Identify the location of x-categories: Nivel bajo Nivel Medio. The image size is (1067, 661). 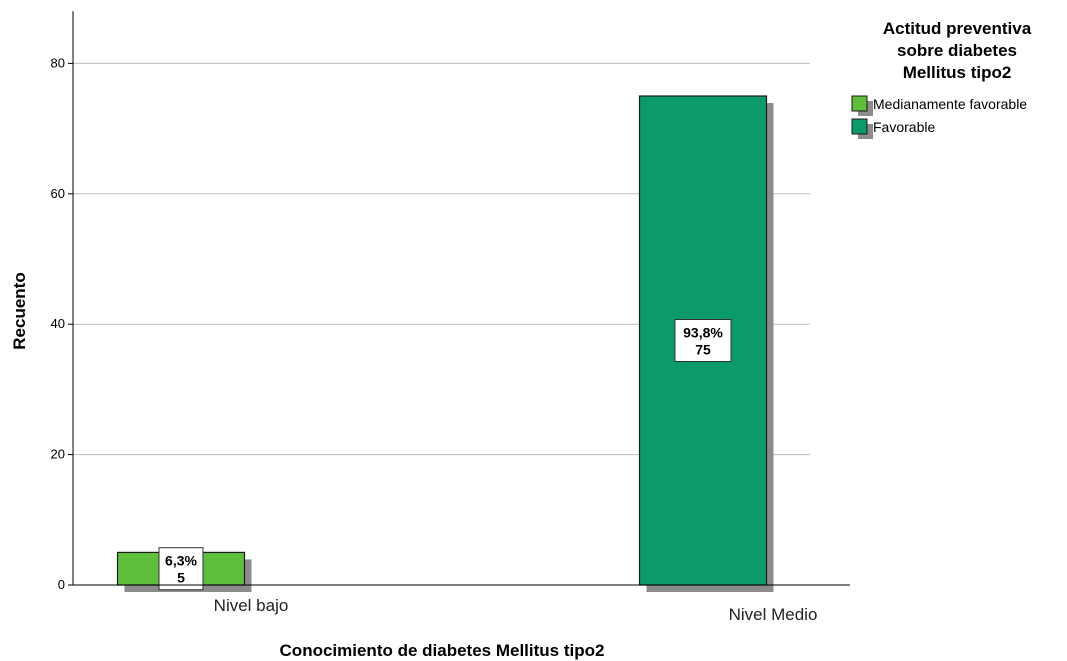
(516, 610).